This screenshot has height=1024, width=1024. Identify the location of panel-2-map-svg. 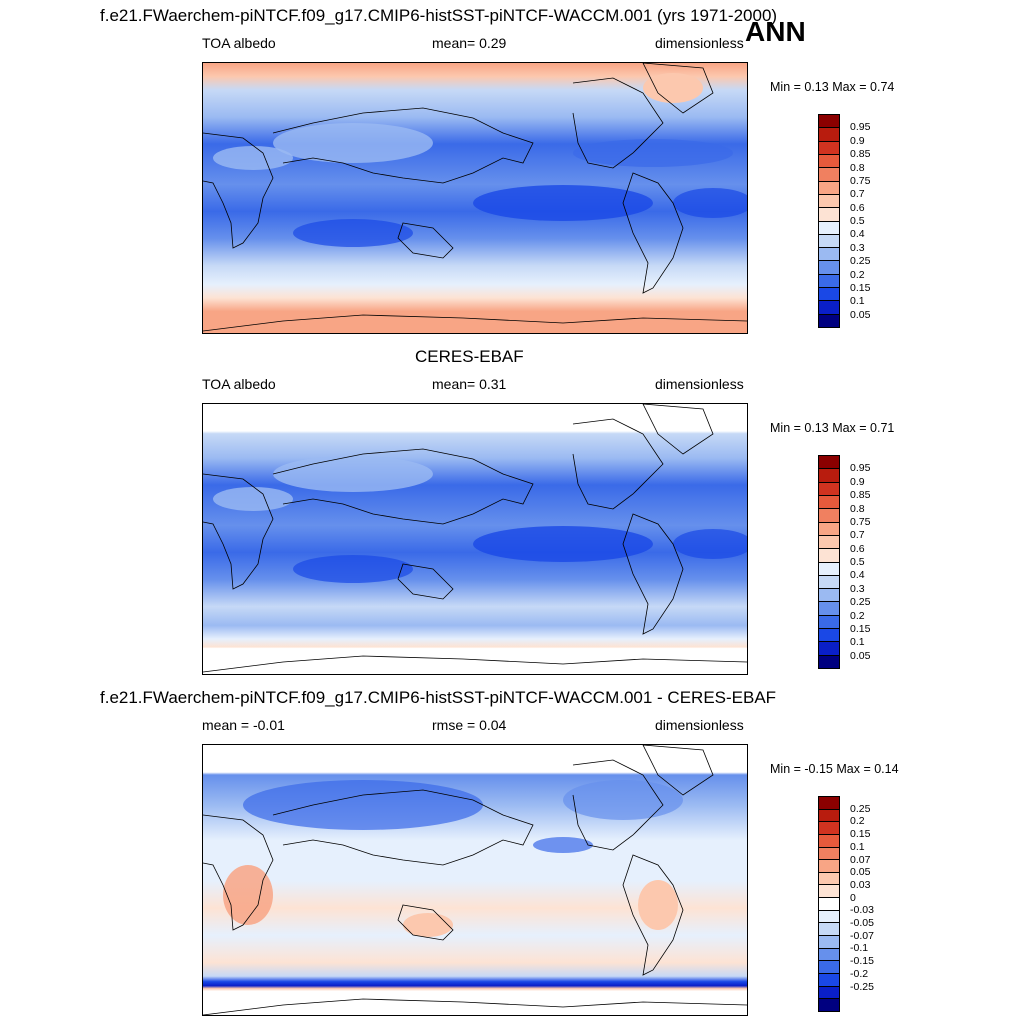
(475, 539).